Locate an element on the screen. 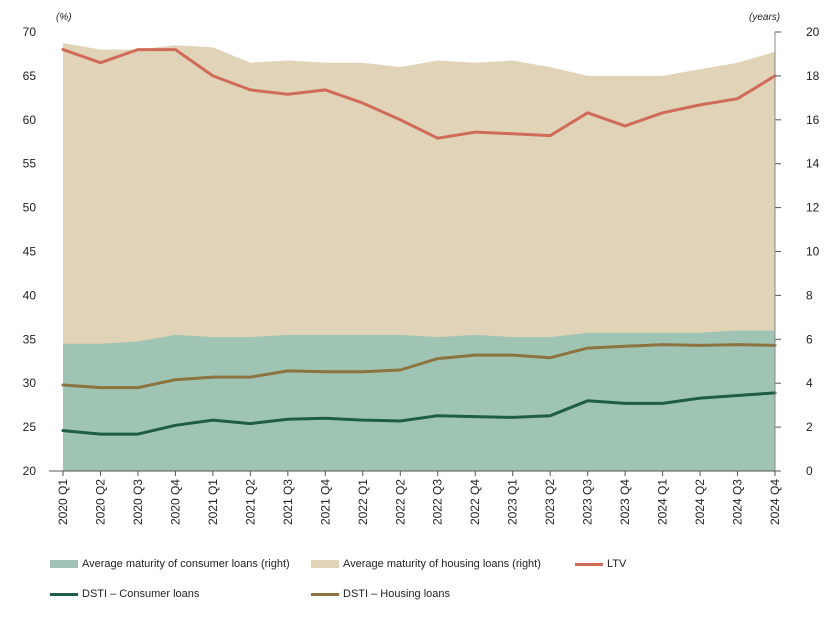 This screenshot has width=831, height=622. right-axis-tick-label: 2 is located at coordinates (809, 427).